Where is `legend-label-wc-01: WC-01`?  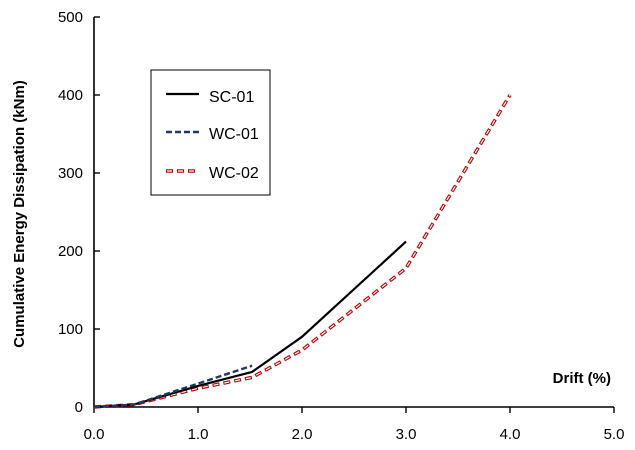 legend-label-wc-01: WC-01 is located at coordinates (234, 134).